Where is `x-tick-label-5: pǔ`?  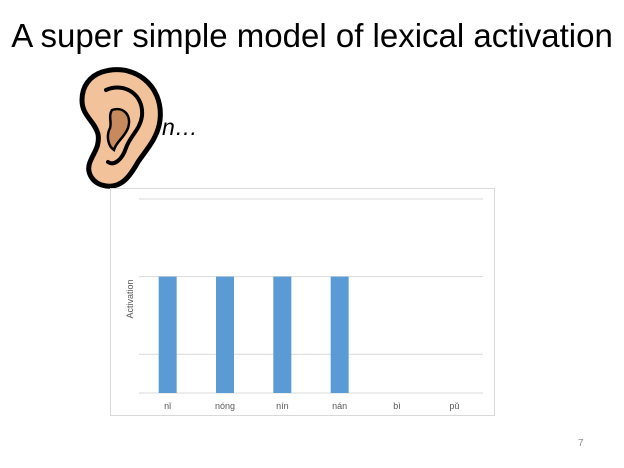
x-tick-label-5: pǔ is located at coordinates (454, 406).